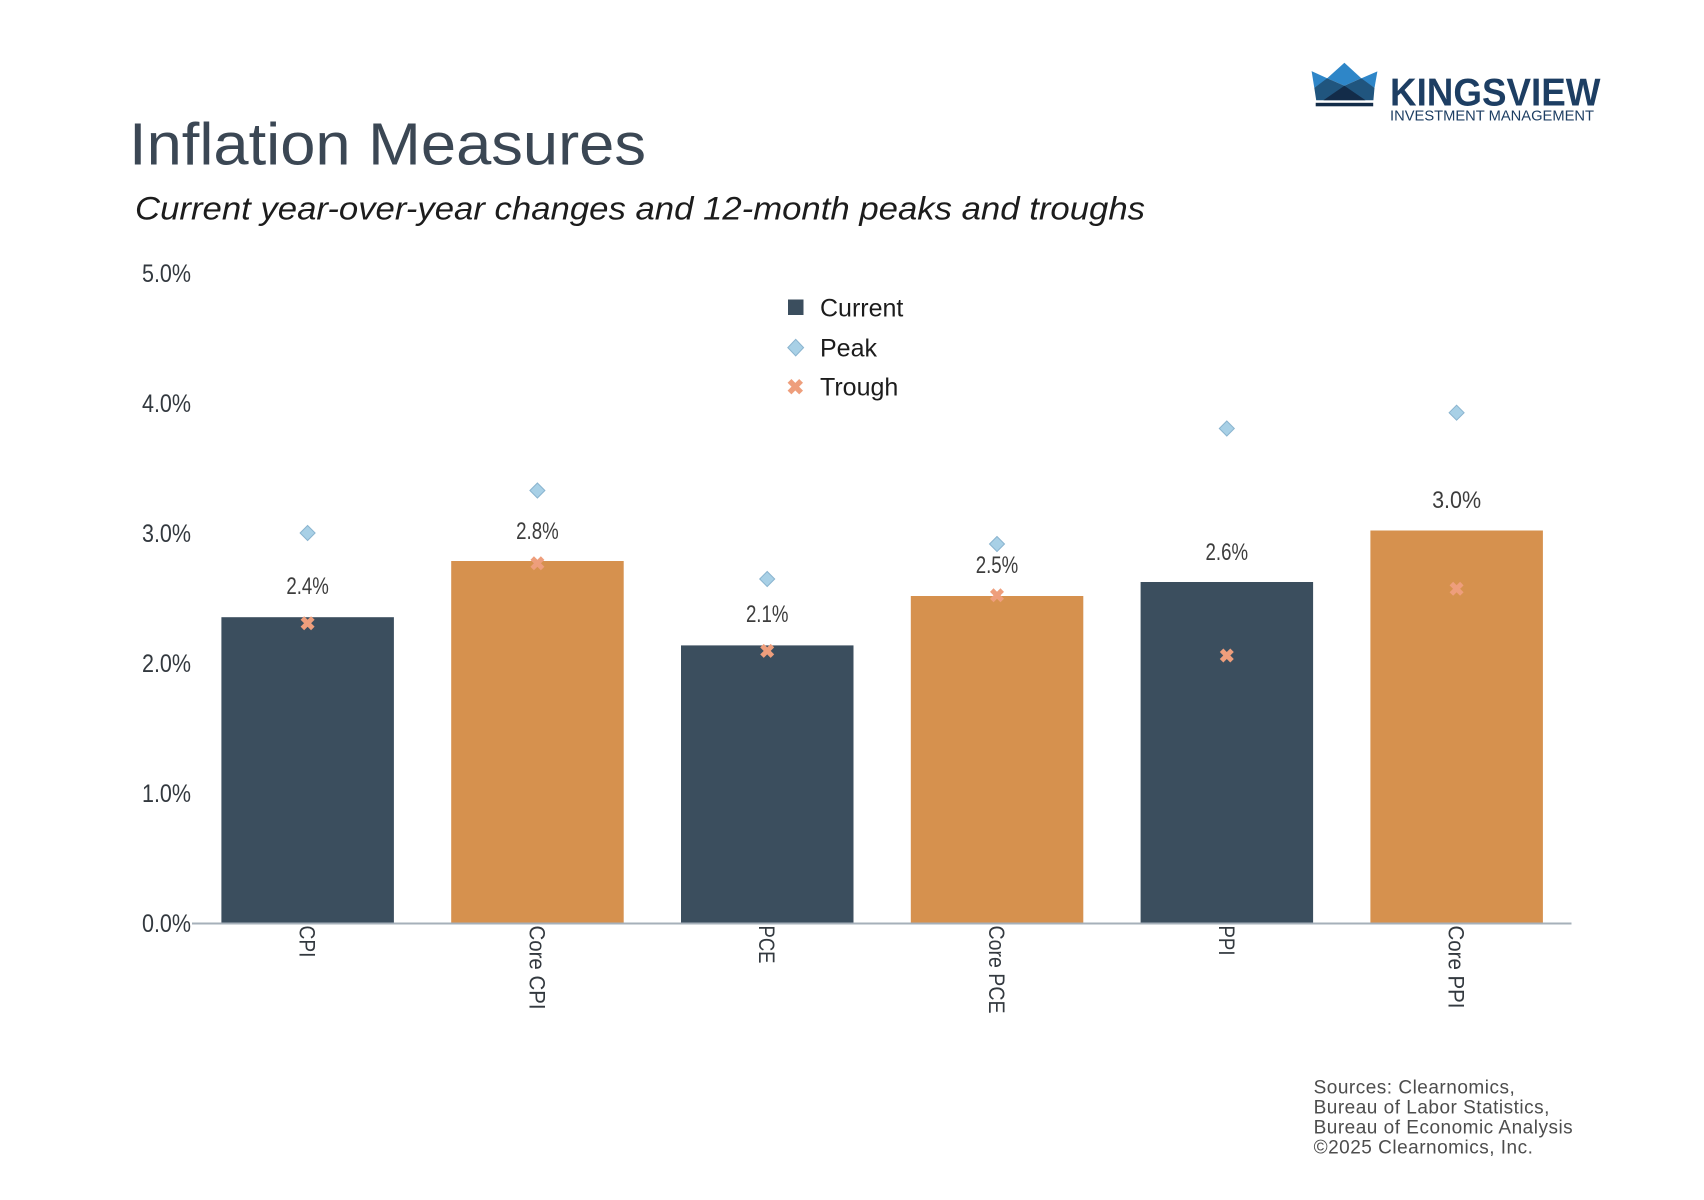  I want to click on svg-text: PPI, so click(1226, 941).